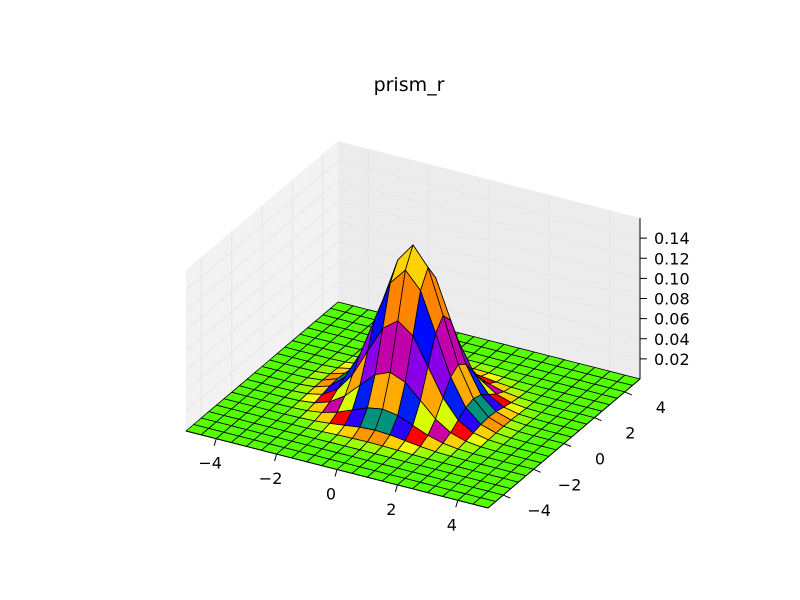  What do you see at coordinates (539, 510) in the screenshot?
I see `y-tick-label: −4` at bounding box center [539, 510].